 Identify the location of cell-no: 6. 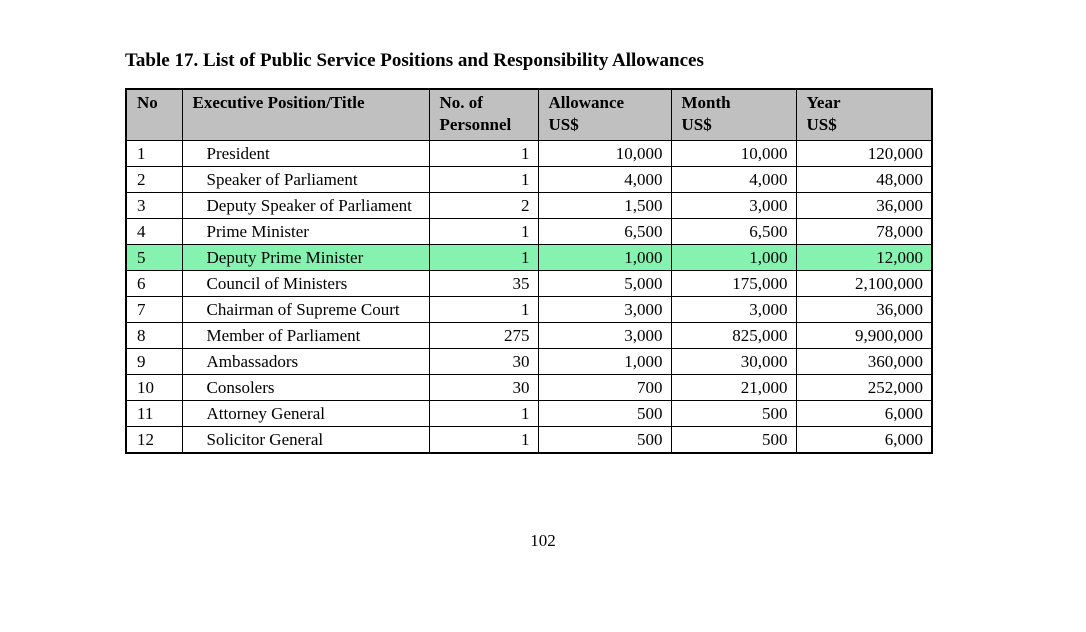
(154, 283).